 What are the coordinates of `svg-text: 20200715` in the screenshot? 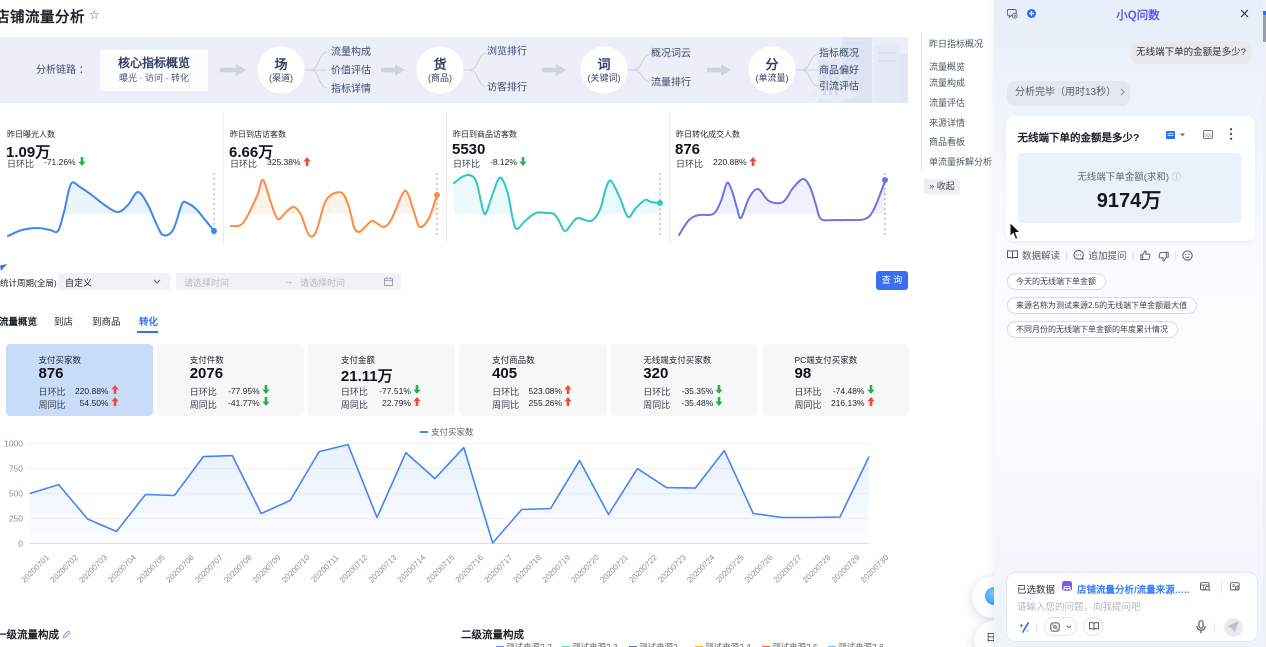 It's located at (441, 569).